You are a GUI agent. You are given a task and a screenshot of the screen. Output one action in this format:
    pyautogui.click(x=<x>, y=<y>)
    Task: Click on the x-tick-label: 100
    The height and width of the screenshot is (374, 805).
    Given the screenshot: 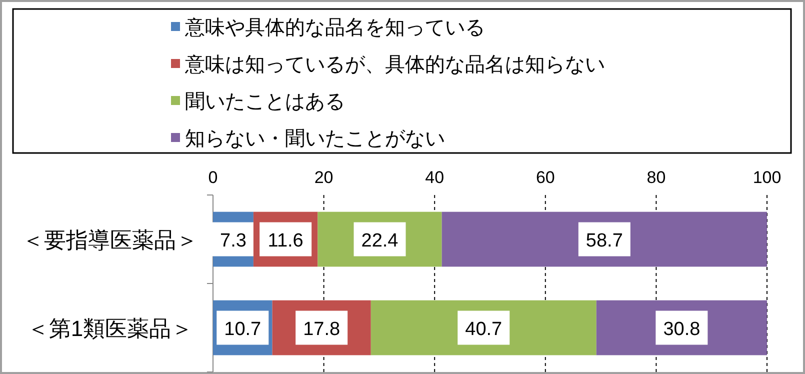 What is the action you would take?
    pyautogui.click(x=767, y=177)
    